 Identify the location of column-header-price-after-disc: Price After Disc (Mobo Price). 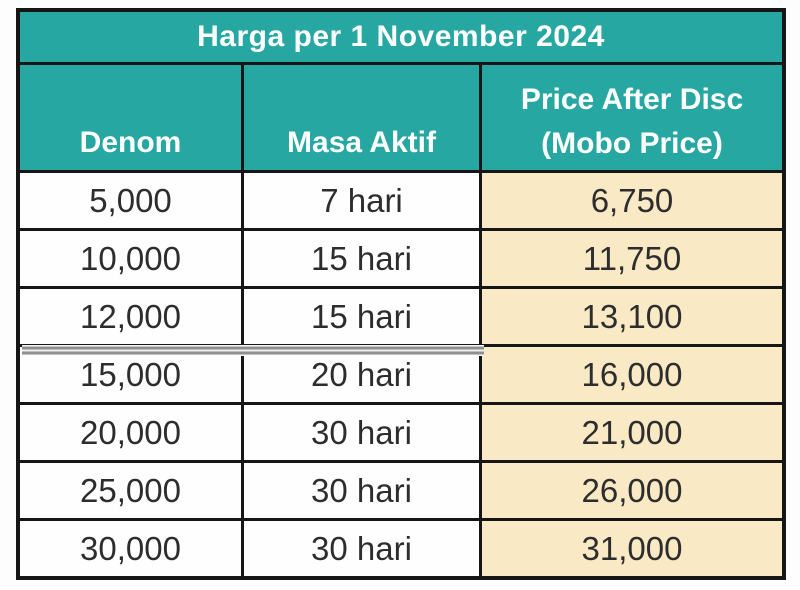
(632, 117).